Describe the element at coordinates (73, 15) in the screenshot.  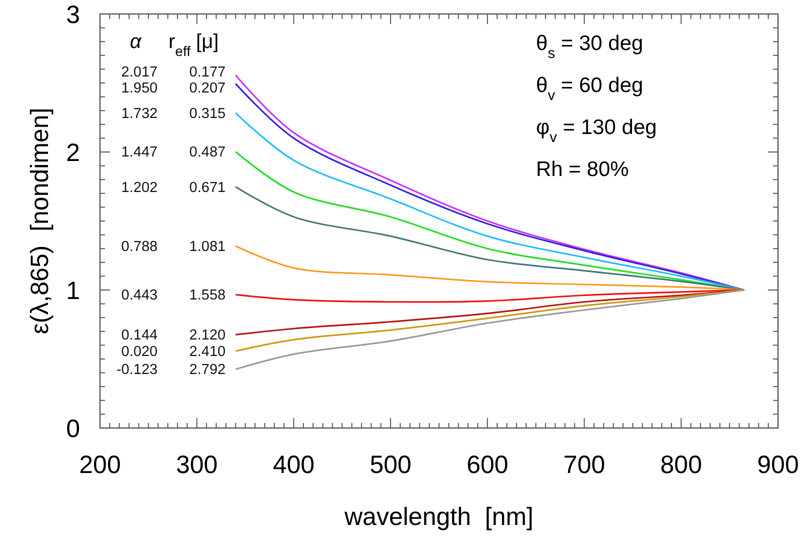
I see `y-tick-label: 3` at that location.